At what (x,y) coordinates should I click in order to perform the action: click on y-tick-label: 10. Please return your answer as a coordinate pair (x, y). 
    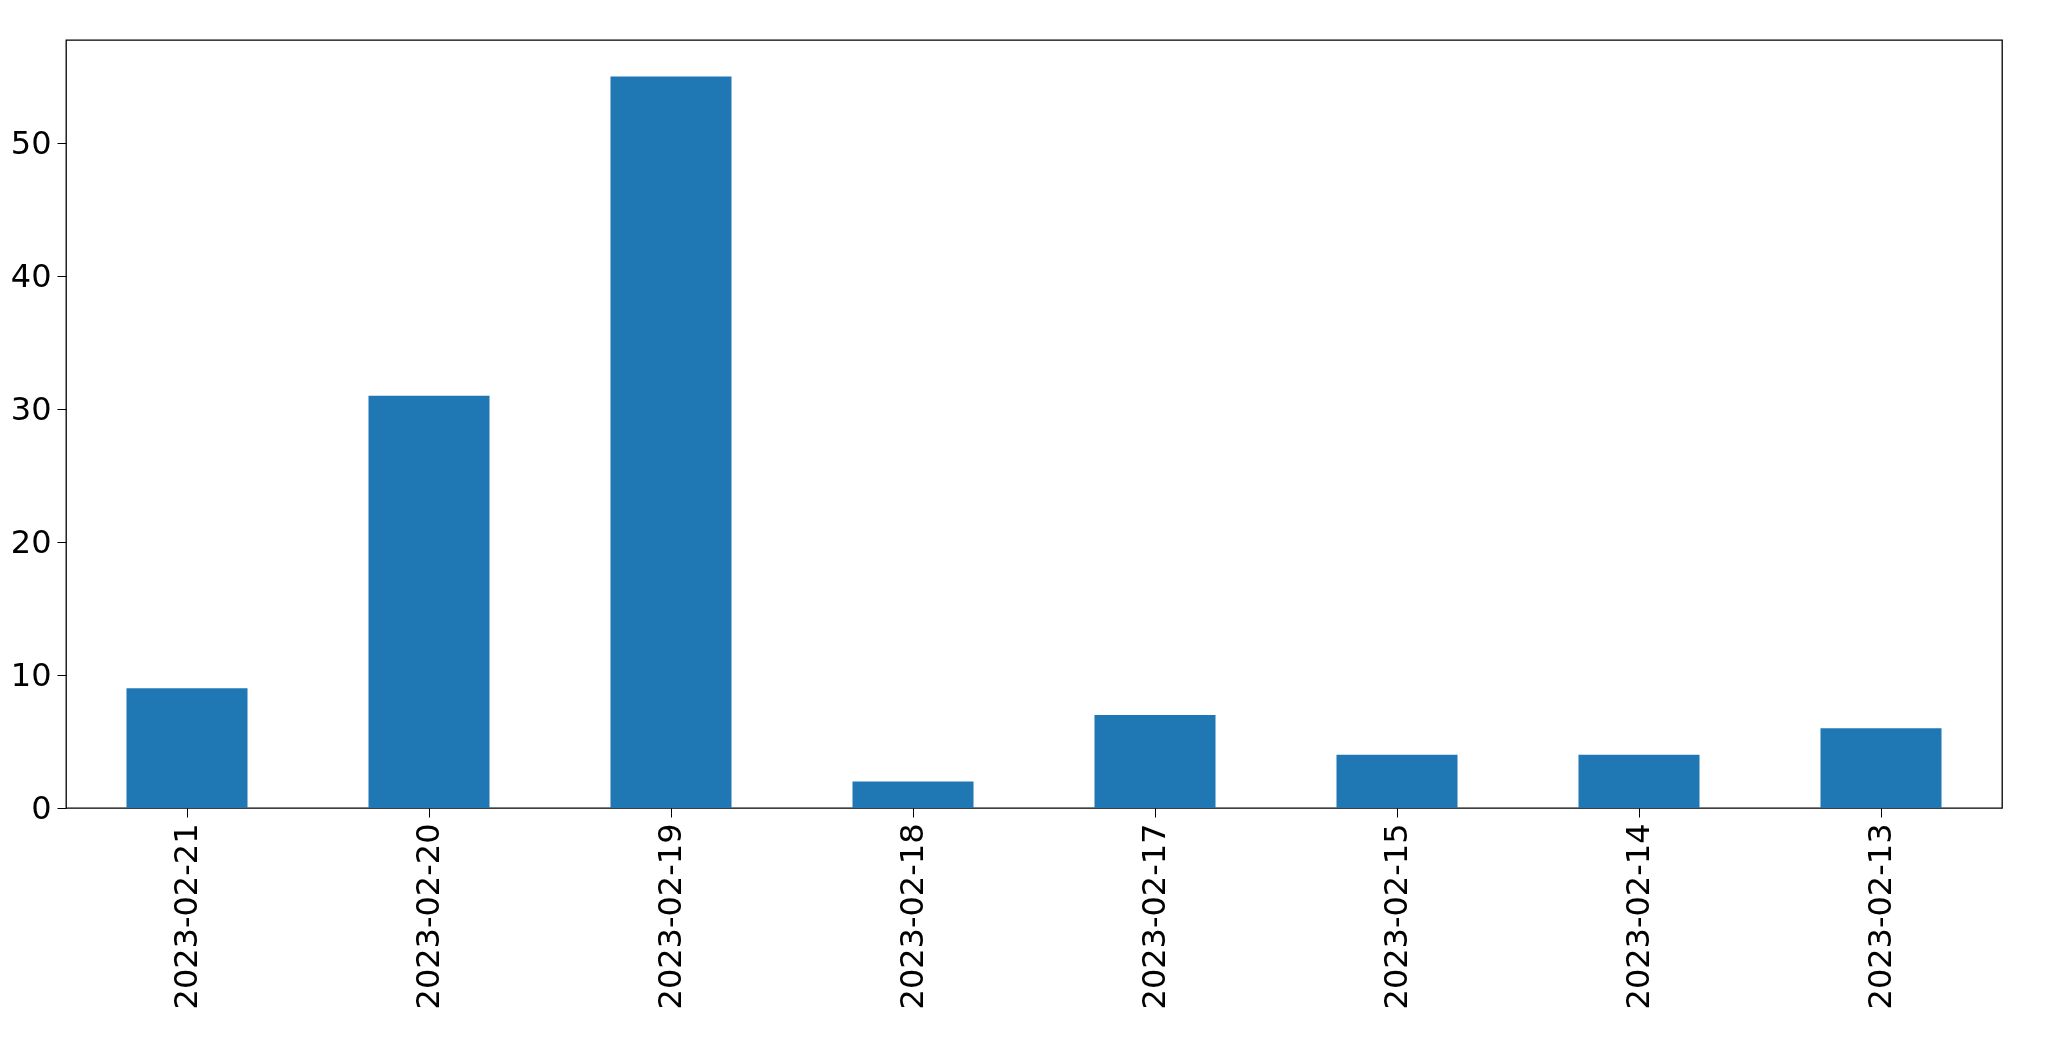
    Looking at the image, I should click on (31, 674).